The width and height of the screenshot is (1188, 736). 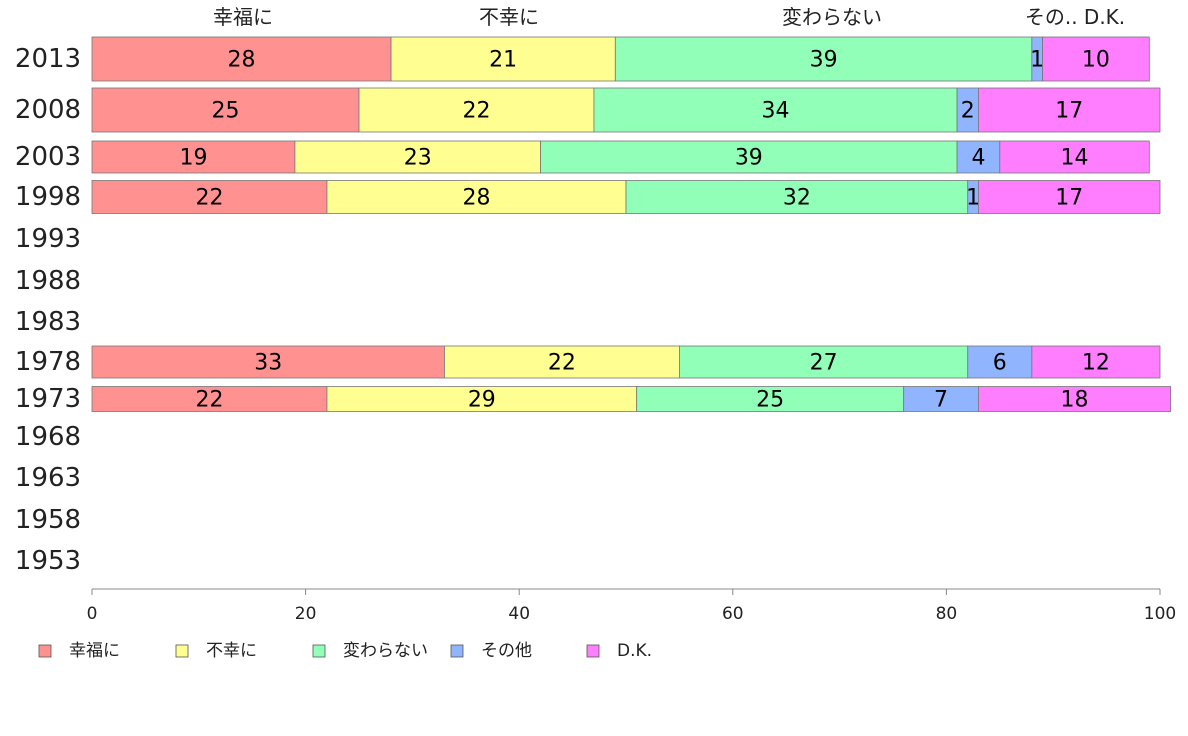 I want to click on column-header: 不幸に, so click(x=509, y=17).